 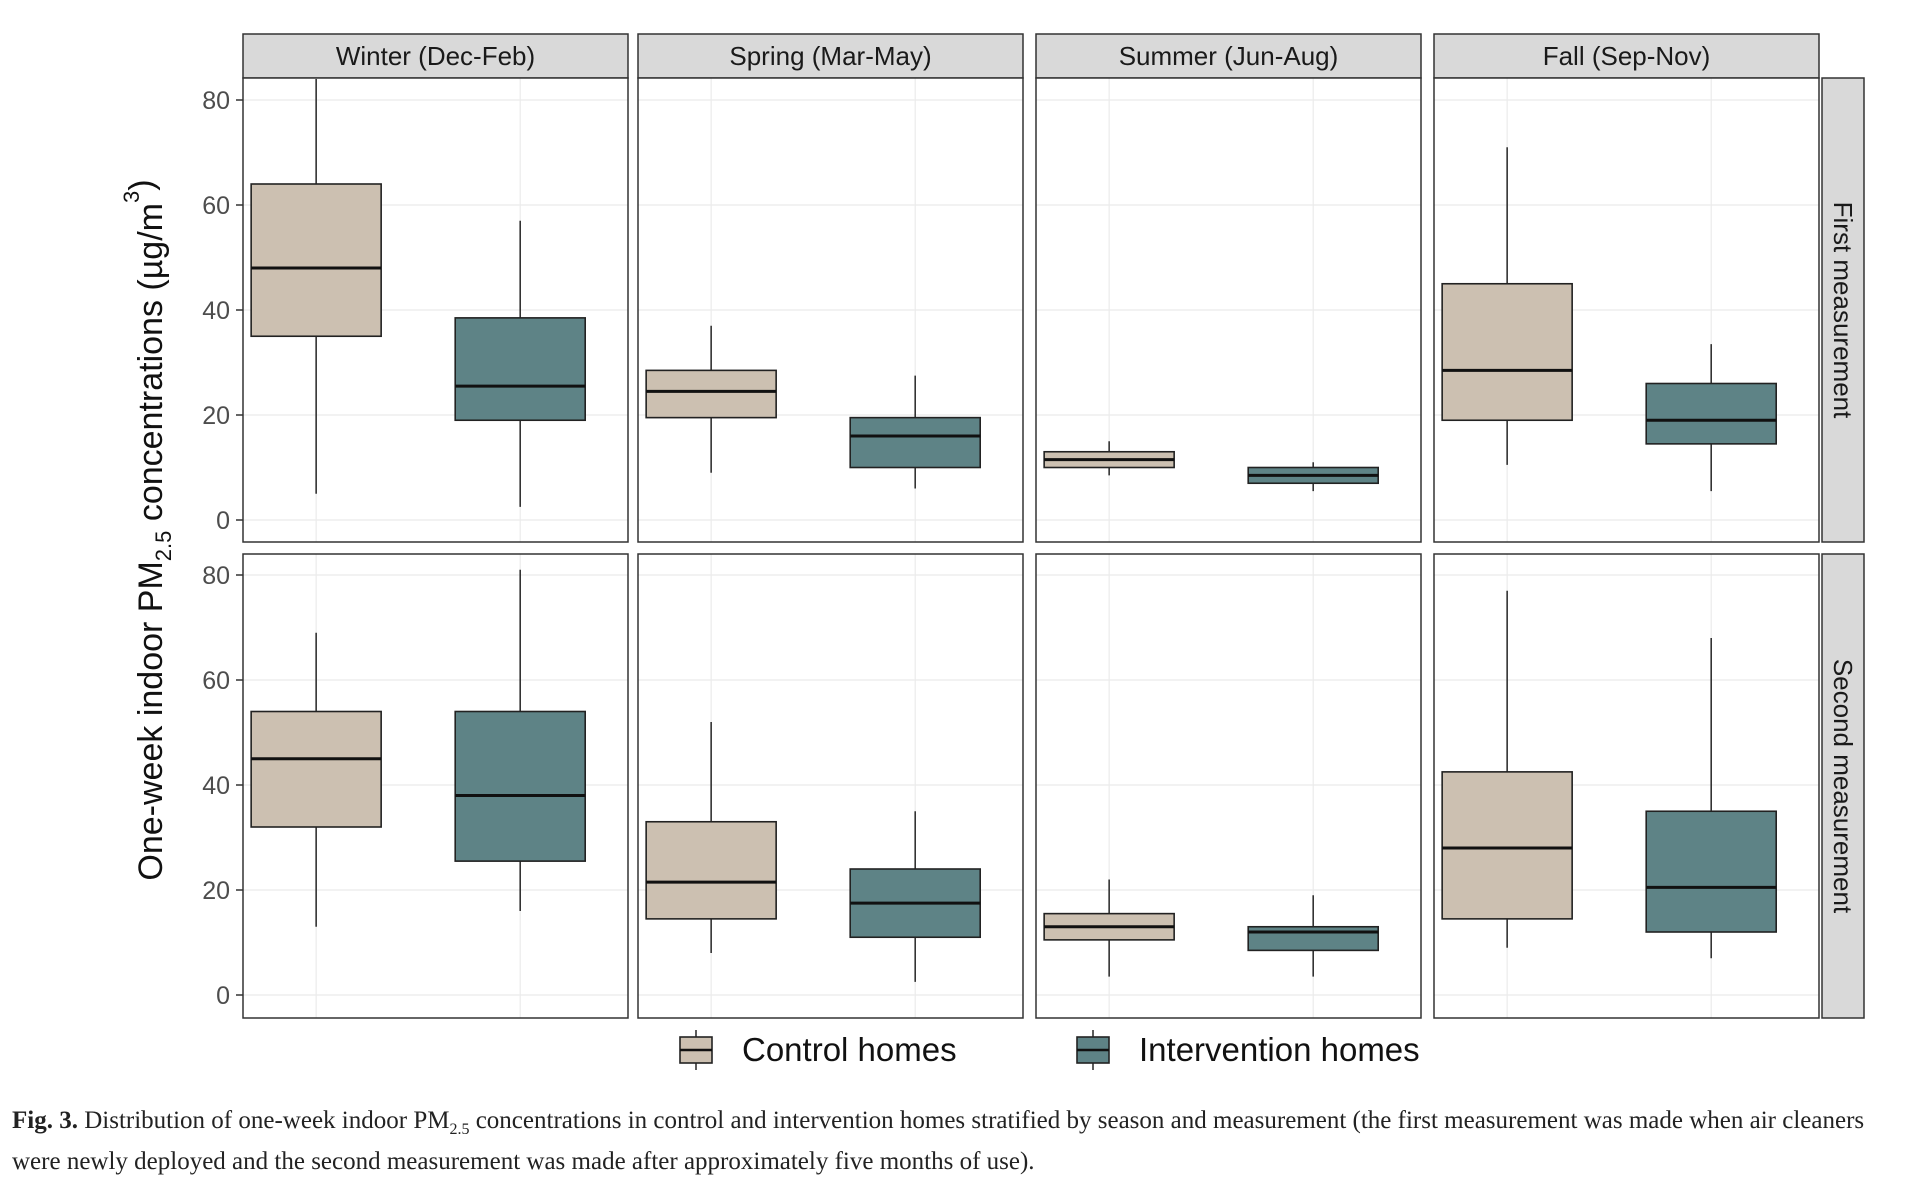 What do you see at coordinates (131, 197) in the screenshot?
I see `y-axis-title-superscript: 3` at bounding box center [131, 197].